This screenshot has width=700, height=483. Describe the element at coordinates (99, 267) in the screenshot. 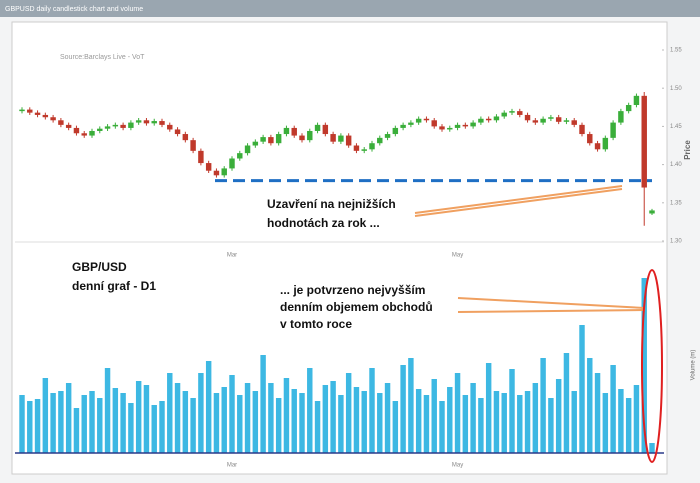

I see `annotation: GBP/USD` at that location.